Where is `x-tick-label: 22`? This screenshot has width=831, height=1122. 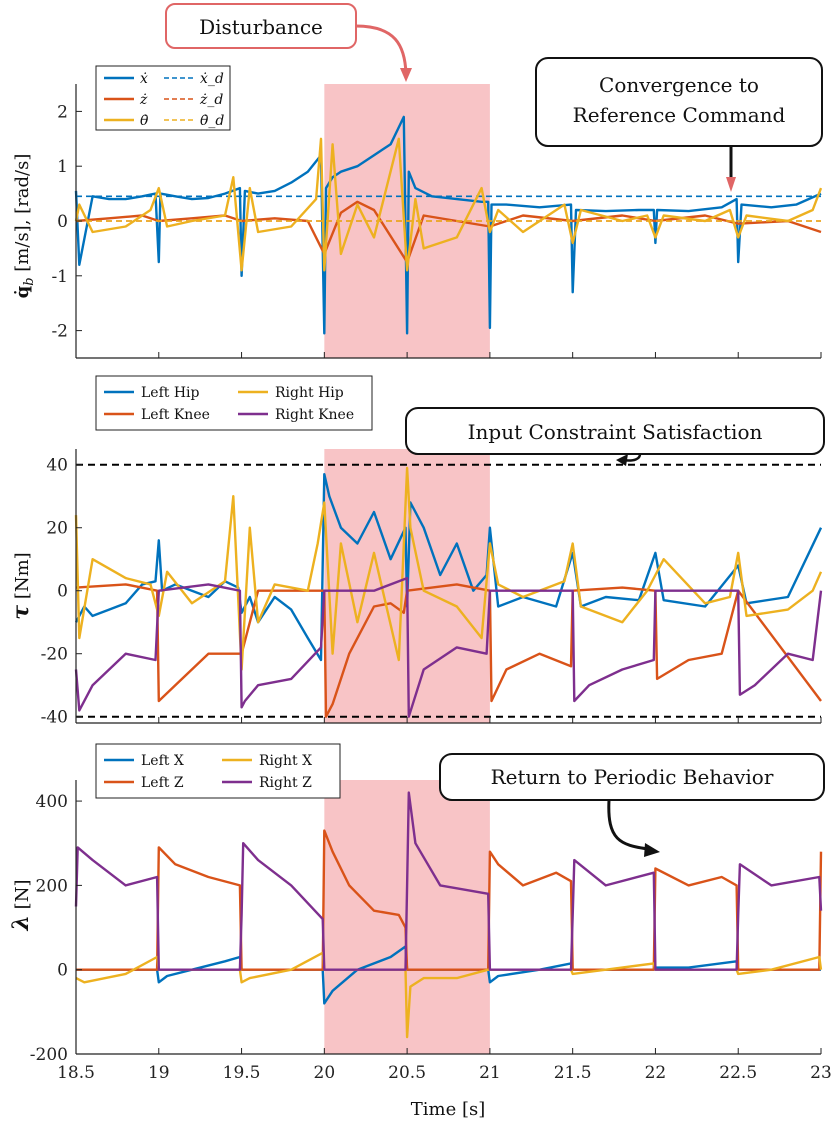 x-tick-label: 22 is located at coordinates (656, 1073).